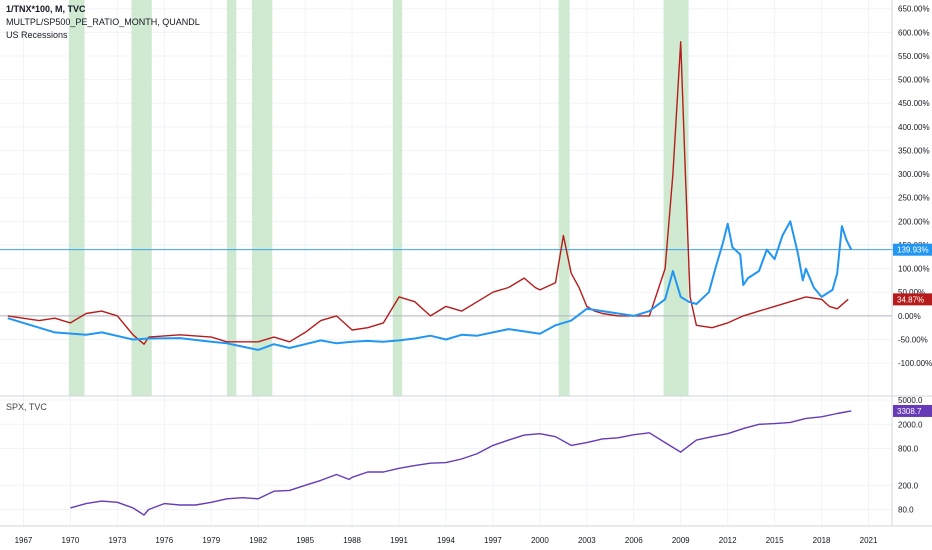  I want to click on x-tick-label: 1982, so click(258, 540).